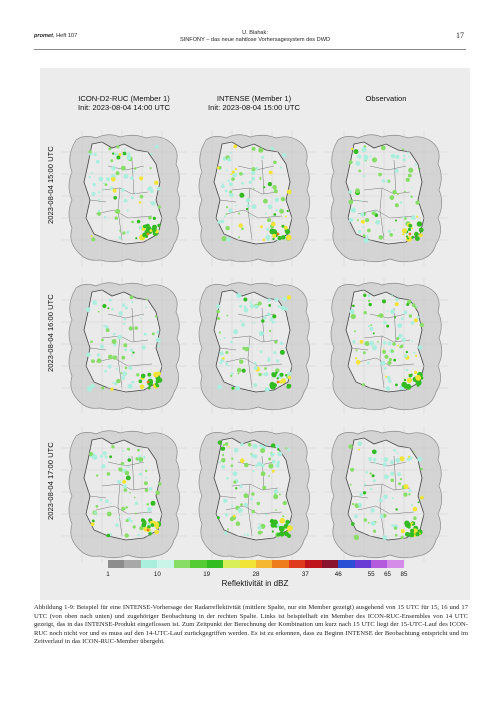  I want to click on colorbar-tick-label: 55, so click(371, 574).